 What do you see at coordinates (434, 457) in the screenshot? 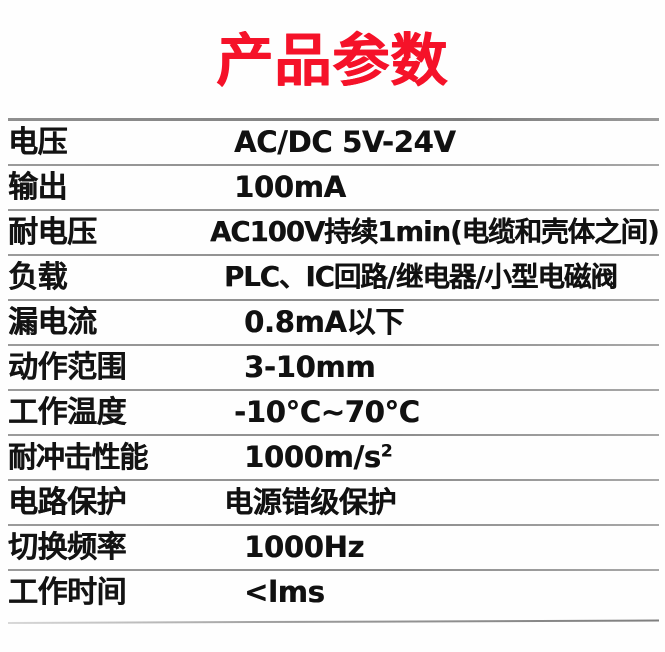
I see `spec-value-shock-resistance: 1000m/s2` at bounding box center [434, 457].